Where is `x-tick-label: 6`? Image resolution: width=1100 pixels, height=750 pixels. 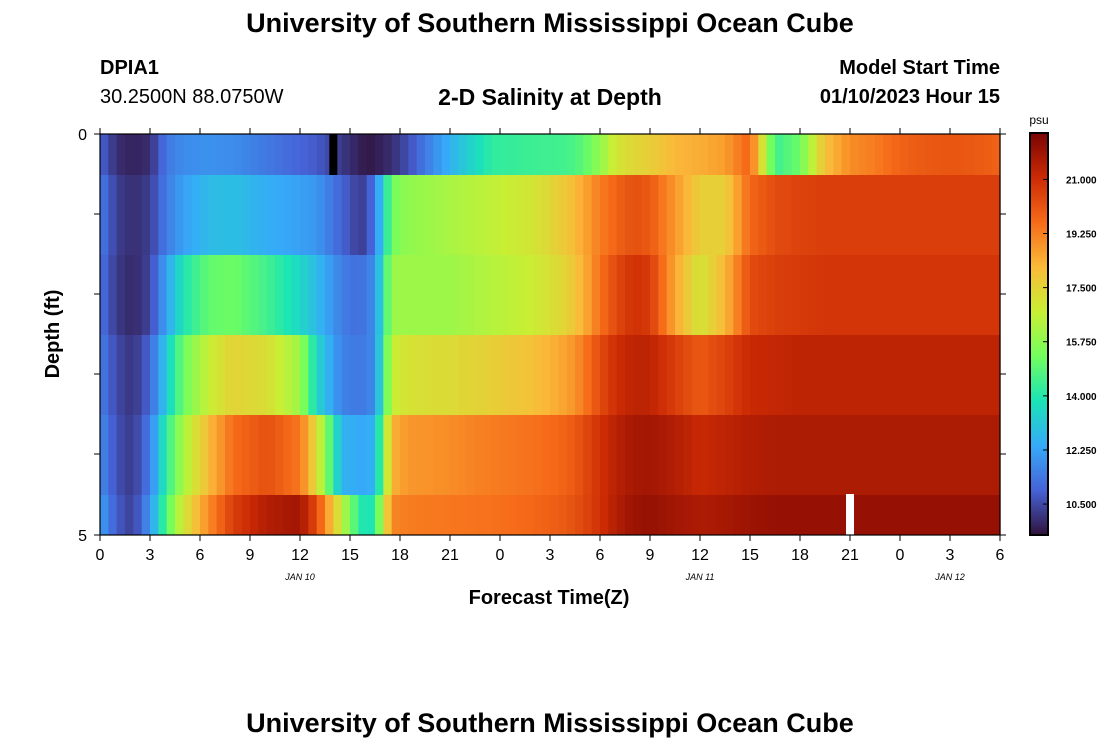 x-tick-label: 6 is located at coordinates (600, 555).